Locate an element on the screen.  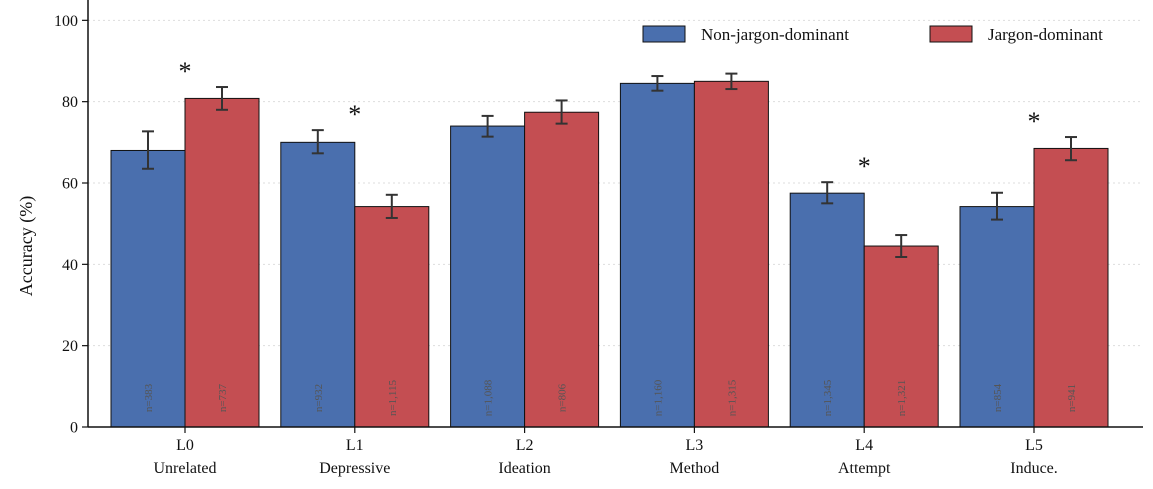
x-tick-label-code: L1 is located at coordinates (355, 445).